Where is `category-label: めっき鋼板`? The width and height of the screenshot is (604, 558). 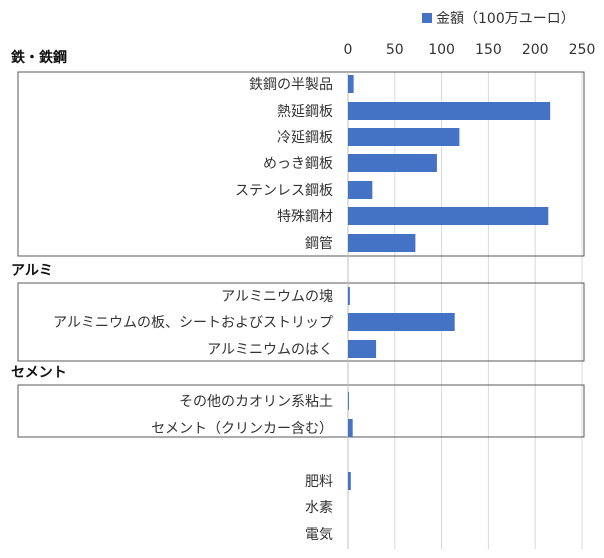
category-label: めっき鋼板 is located at coordinates (298, 164).